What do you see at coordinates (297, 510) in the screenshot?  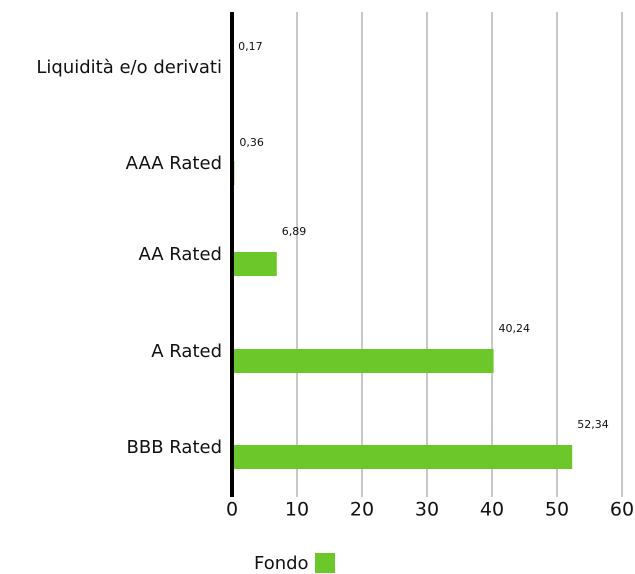 I see `x-tick-label-10: 10` at bounding box center [297, 510].